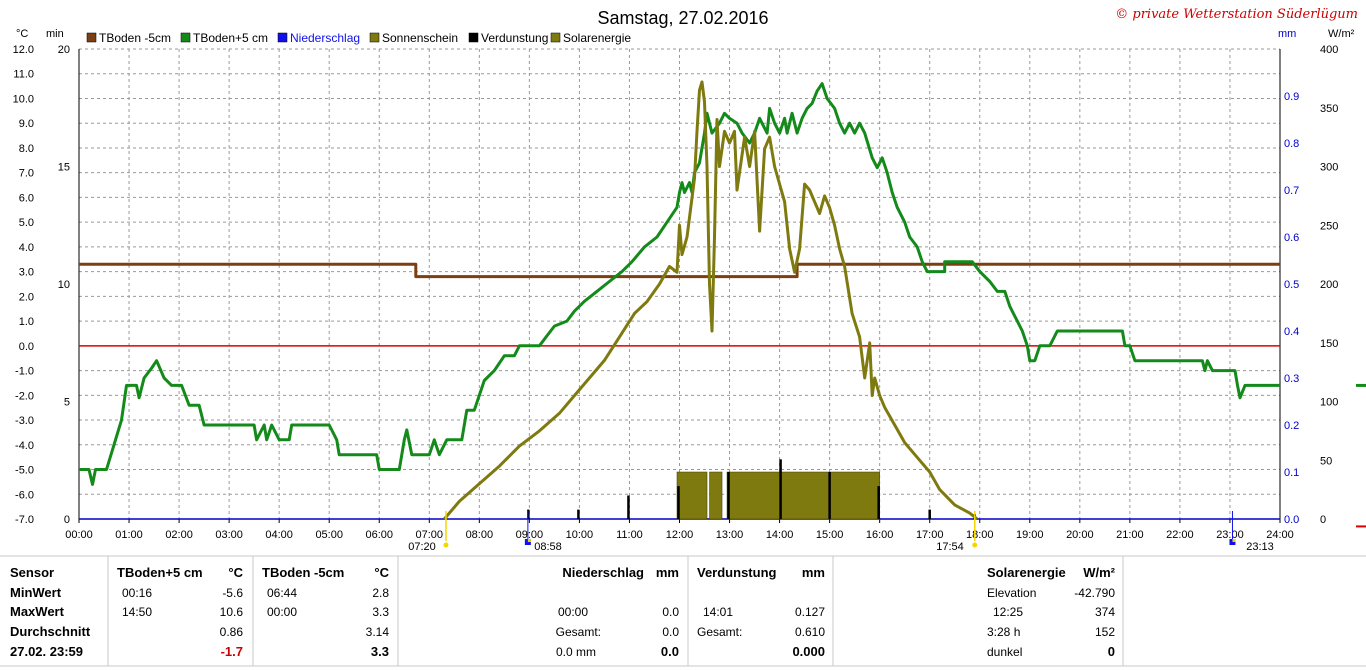 This screenshot has height=670, width=1366. Describe the element at coordinates (682, 18) in the screenshot. I see `chart-title: Samstag, 27.02.2016` at that location.